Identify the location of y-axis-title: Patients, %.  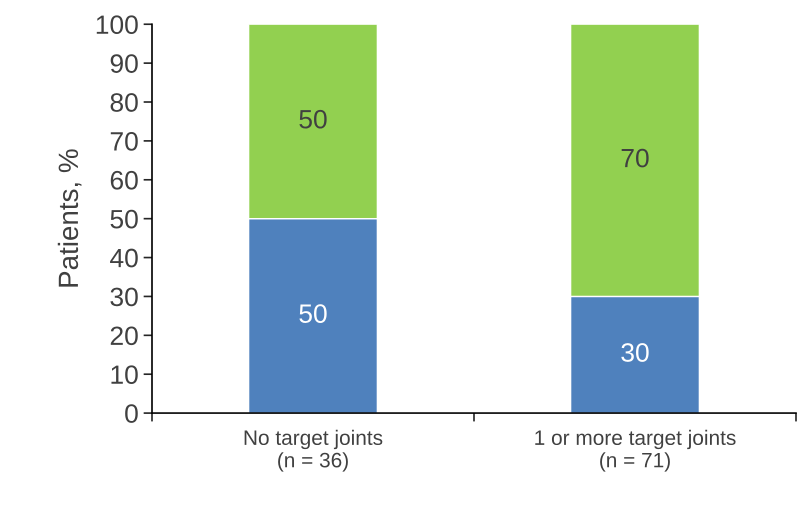
(70, 218).